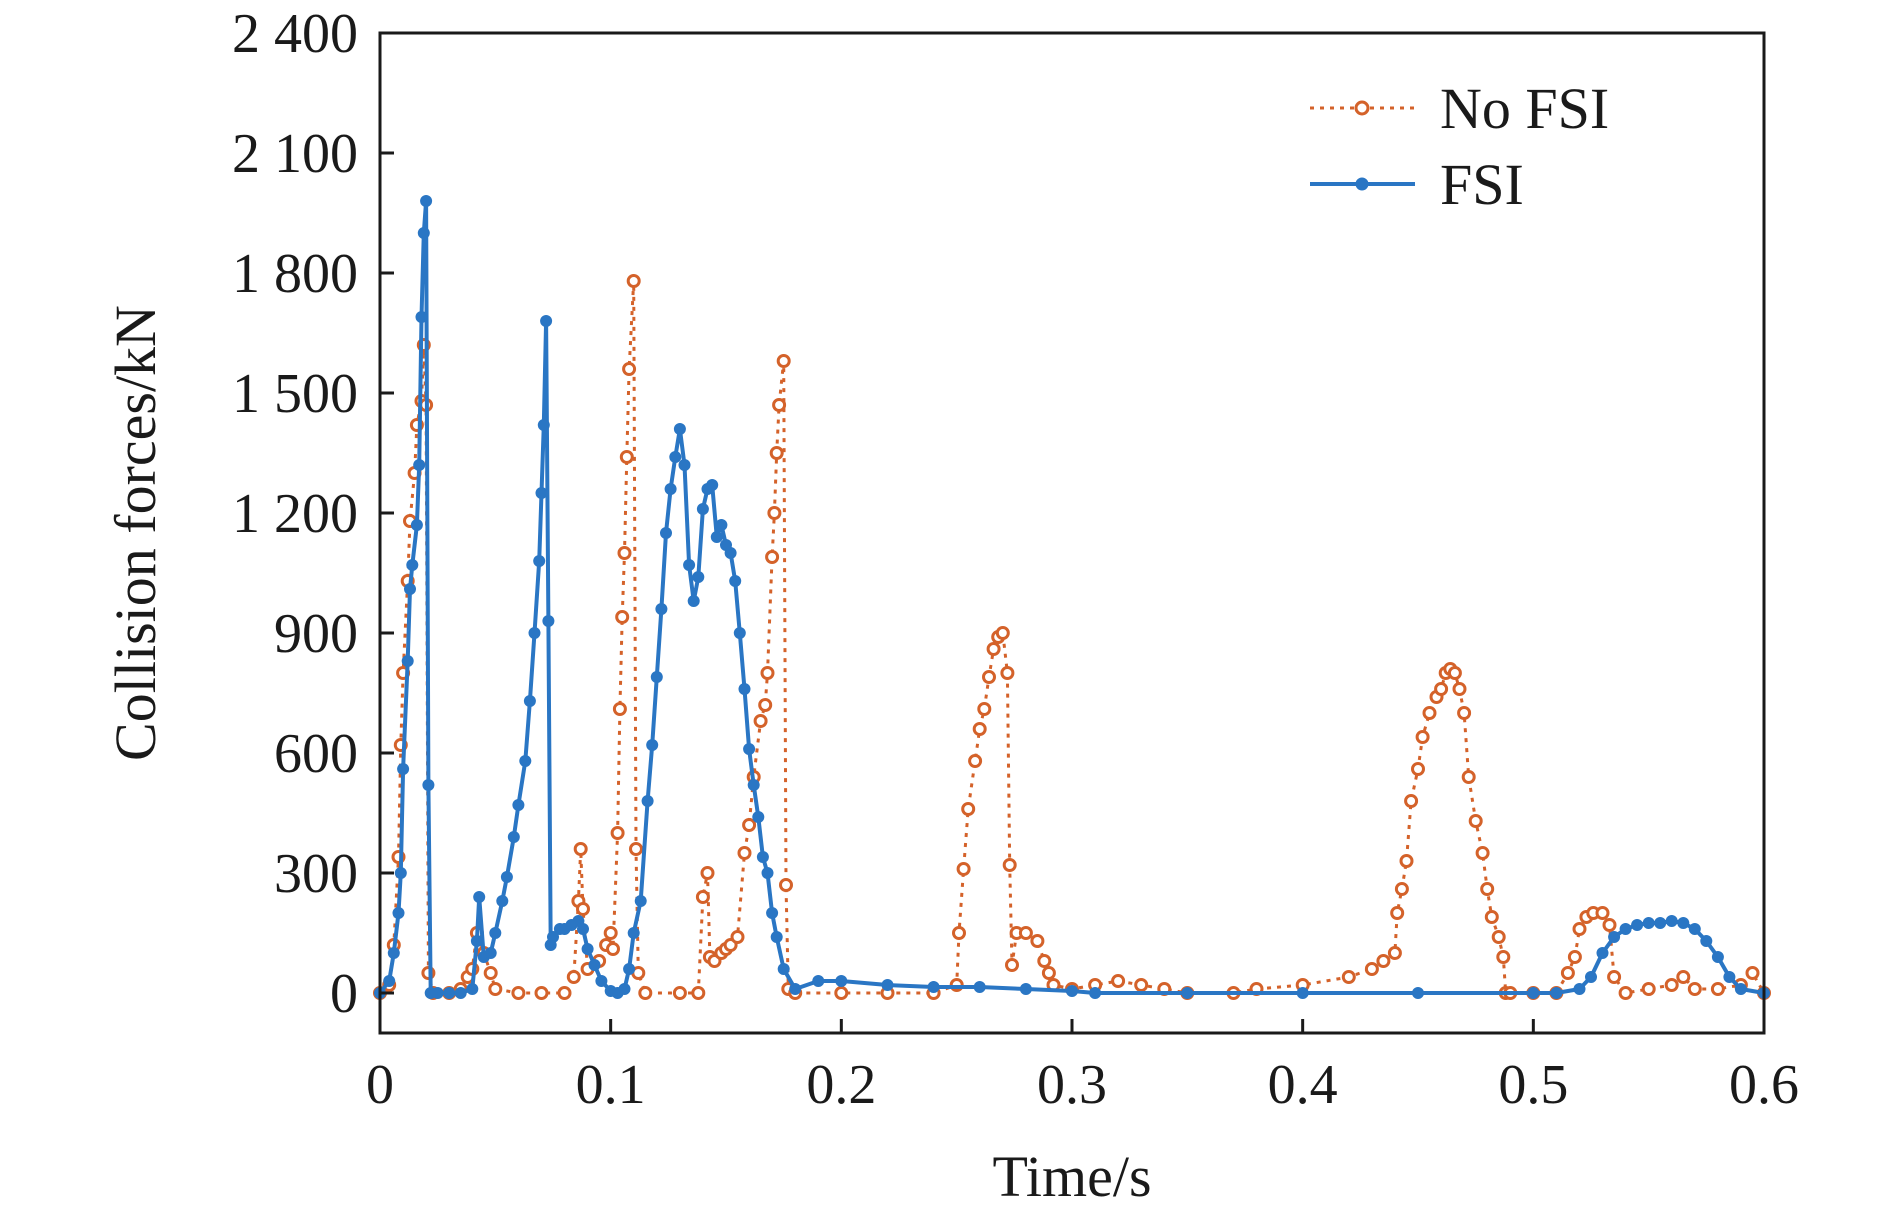 The image size is (1889, 1210). I want to click on x-axis: 0 0.1 0.2 0.3 0.4 0.5 0.6, so click(1082, 1067).